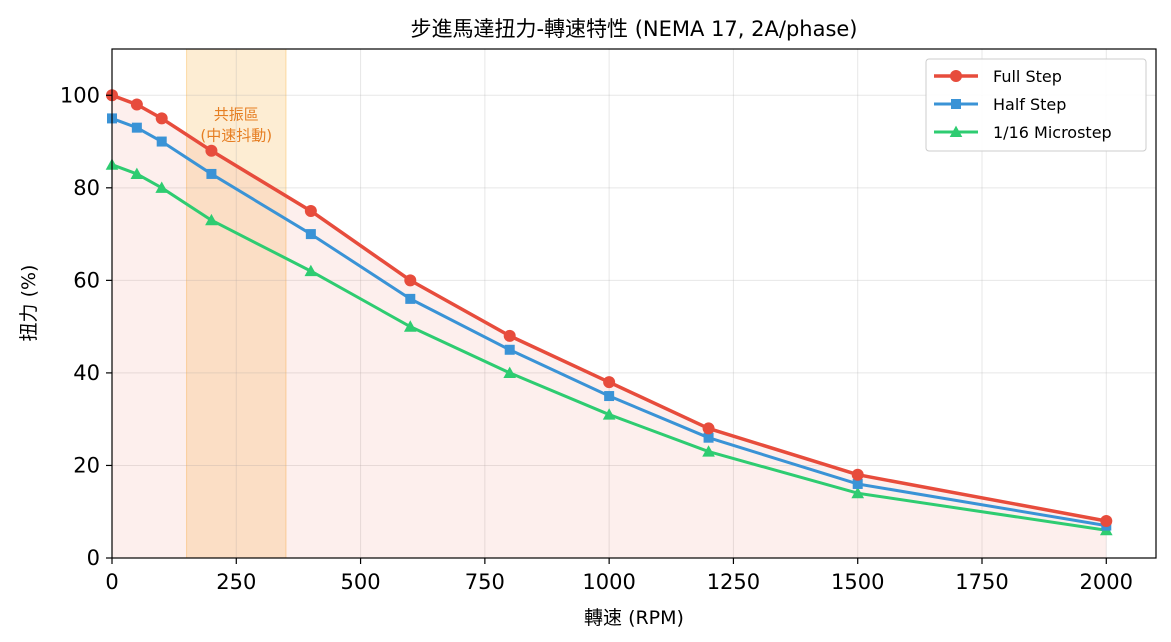 The height and width of the screenshot is (642, 1171). What do you see at coordinates (86, 465) in the screenshot?
I see `y-tick-label: 20` at bounding box center [86, 465].